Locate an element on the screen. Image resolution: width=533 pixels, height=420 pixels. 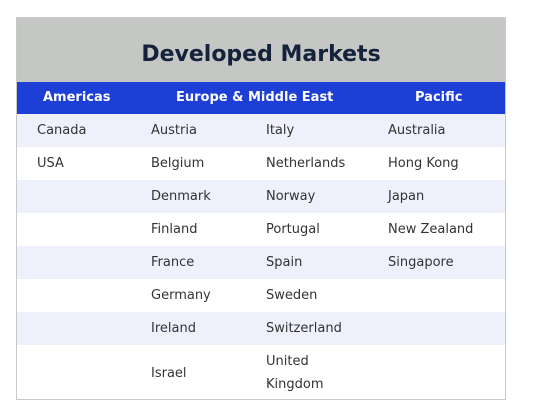
cell-europe-1: Ireland is located at coordinates (173, 328).